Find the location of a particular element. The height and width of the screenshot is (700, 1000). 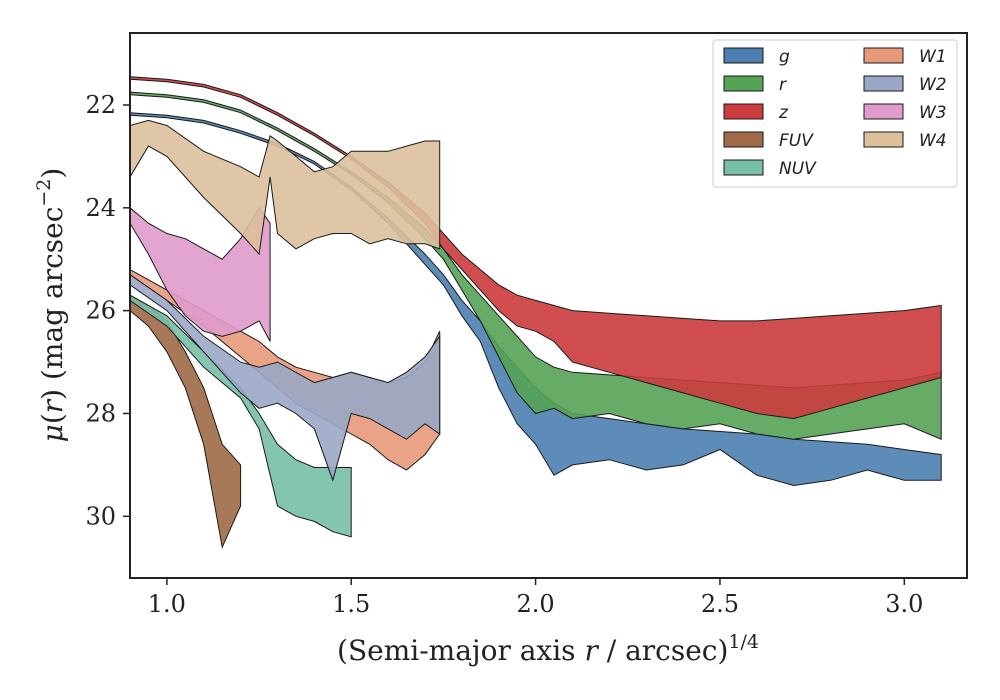

legend-label-w4: W4 is located at coordinates (933, 141).